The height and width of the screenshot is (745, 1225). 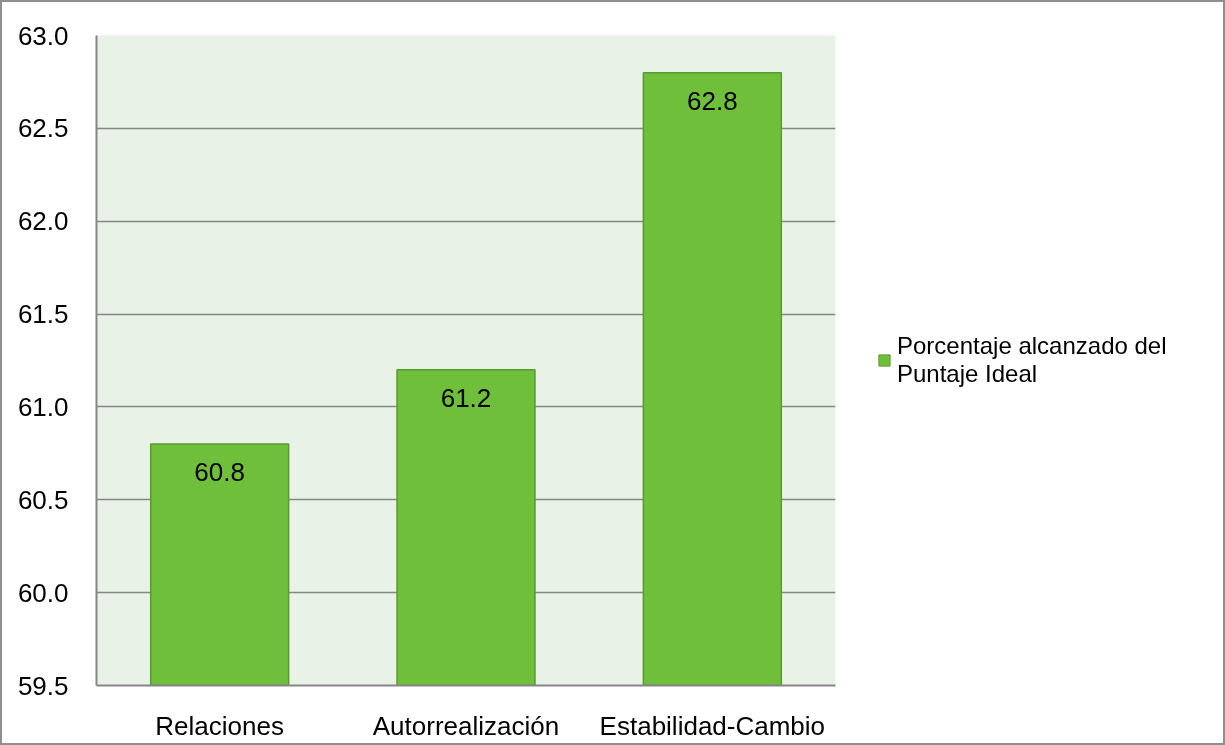 I want to click on data-label: 61.2, so click(x=466, y=397).